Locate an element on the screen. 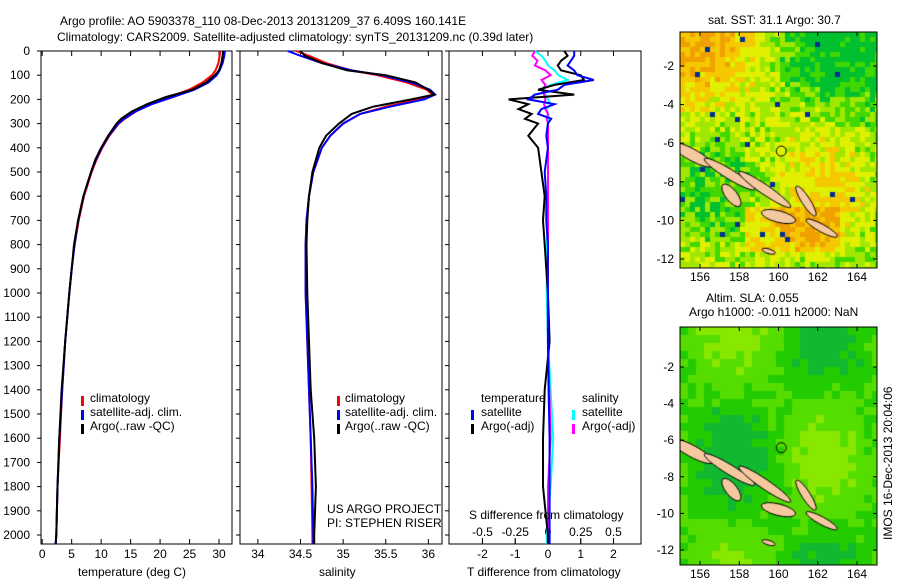 This screenshot has width=900, height=580. x-tick-label: 34.5 is located at coordinates (301, 554).